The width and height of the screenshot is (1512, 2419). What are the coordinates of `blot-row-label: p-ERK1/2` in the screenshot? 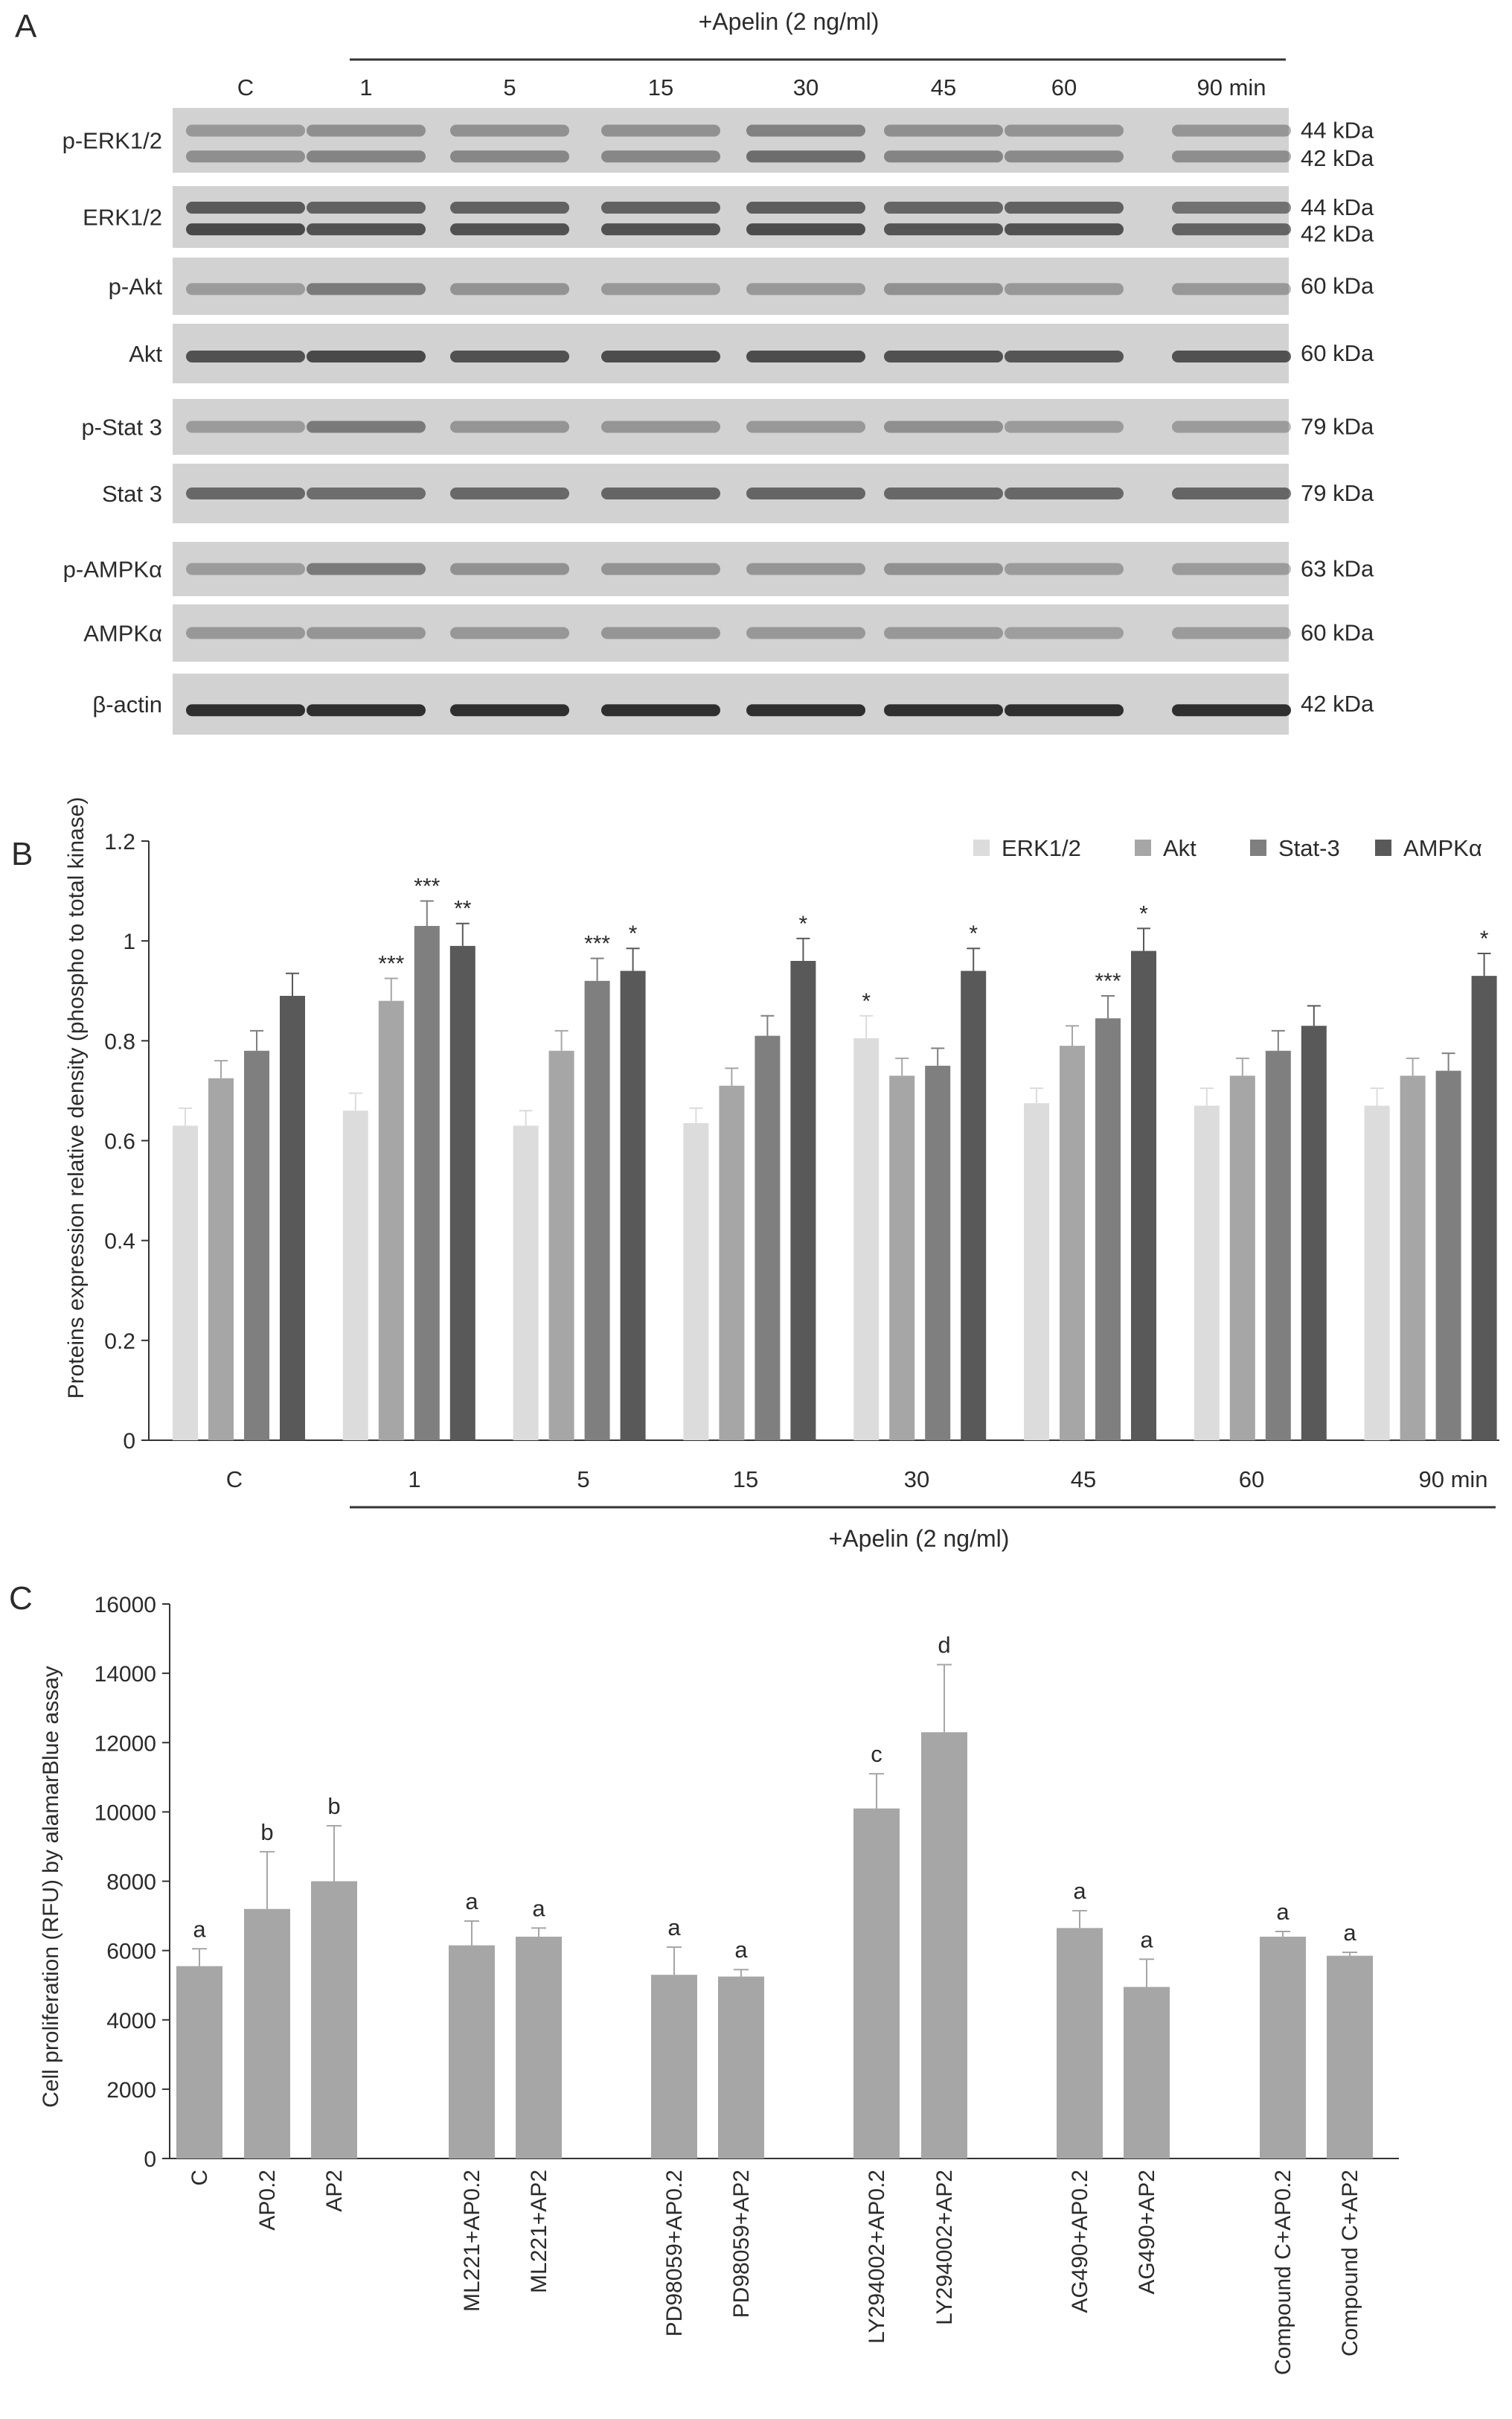 It's located at (113, 141).